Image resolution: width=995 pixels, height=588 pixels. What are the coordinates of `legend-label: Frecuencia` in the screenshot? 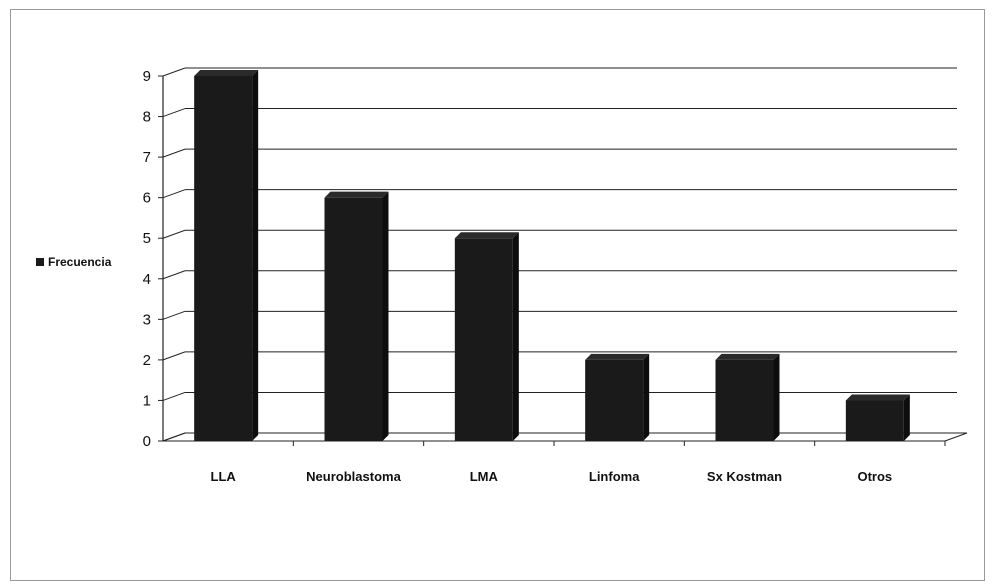 It's located at (80, 262).